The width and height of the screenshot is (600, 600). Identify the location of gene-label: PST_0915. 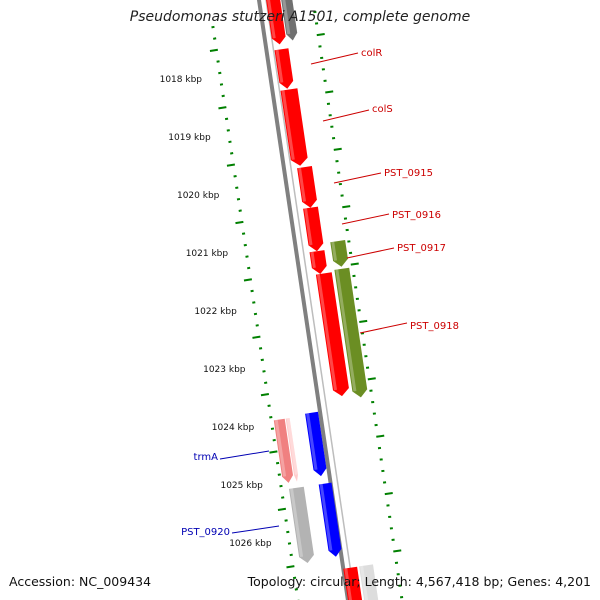
(408, 173).